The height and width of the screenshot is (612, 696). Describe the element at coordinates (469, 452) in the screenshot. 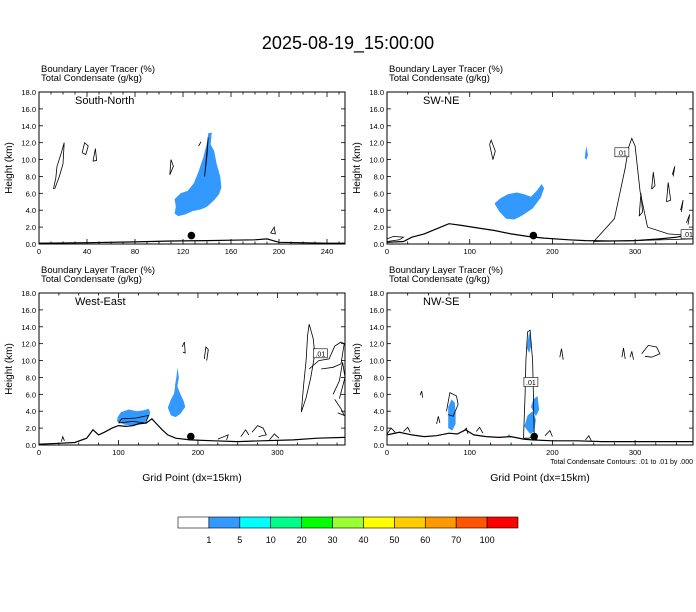

I see `x-tick-label: 100` at that location.